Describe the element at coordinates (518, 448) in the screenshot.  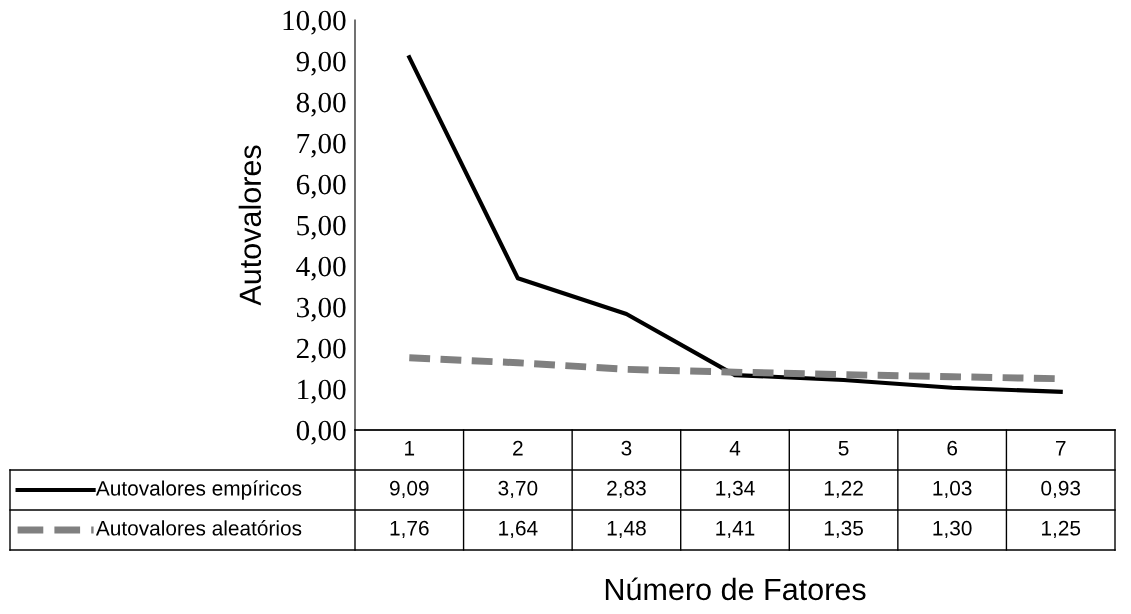
I see `x-tick-label: 2` at that location.